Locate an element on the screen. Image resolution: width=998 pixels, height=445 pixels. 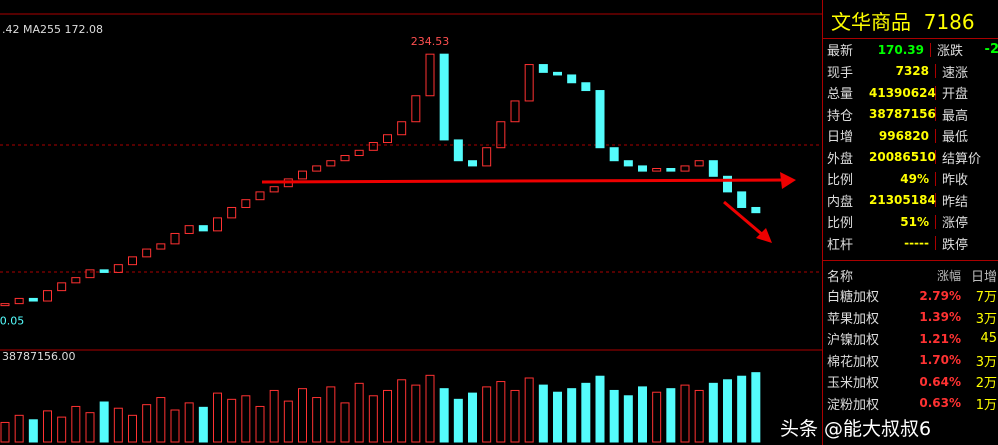
quote-row: 现手 7328 速涨 is located at coordinates (910, 72).